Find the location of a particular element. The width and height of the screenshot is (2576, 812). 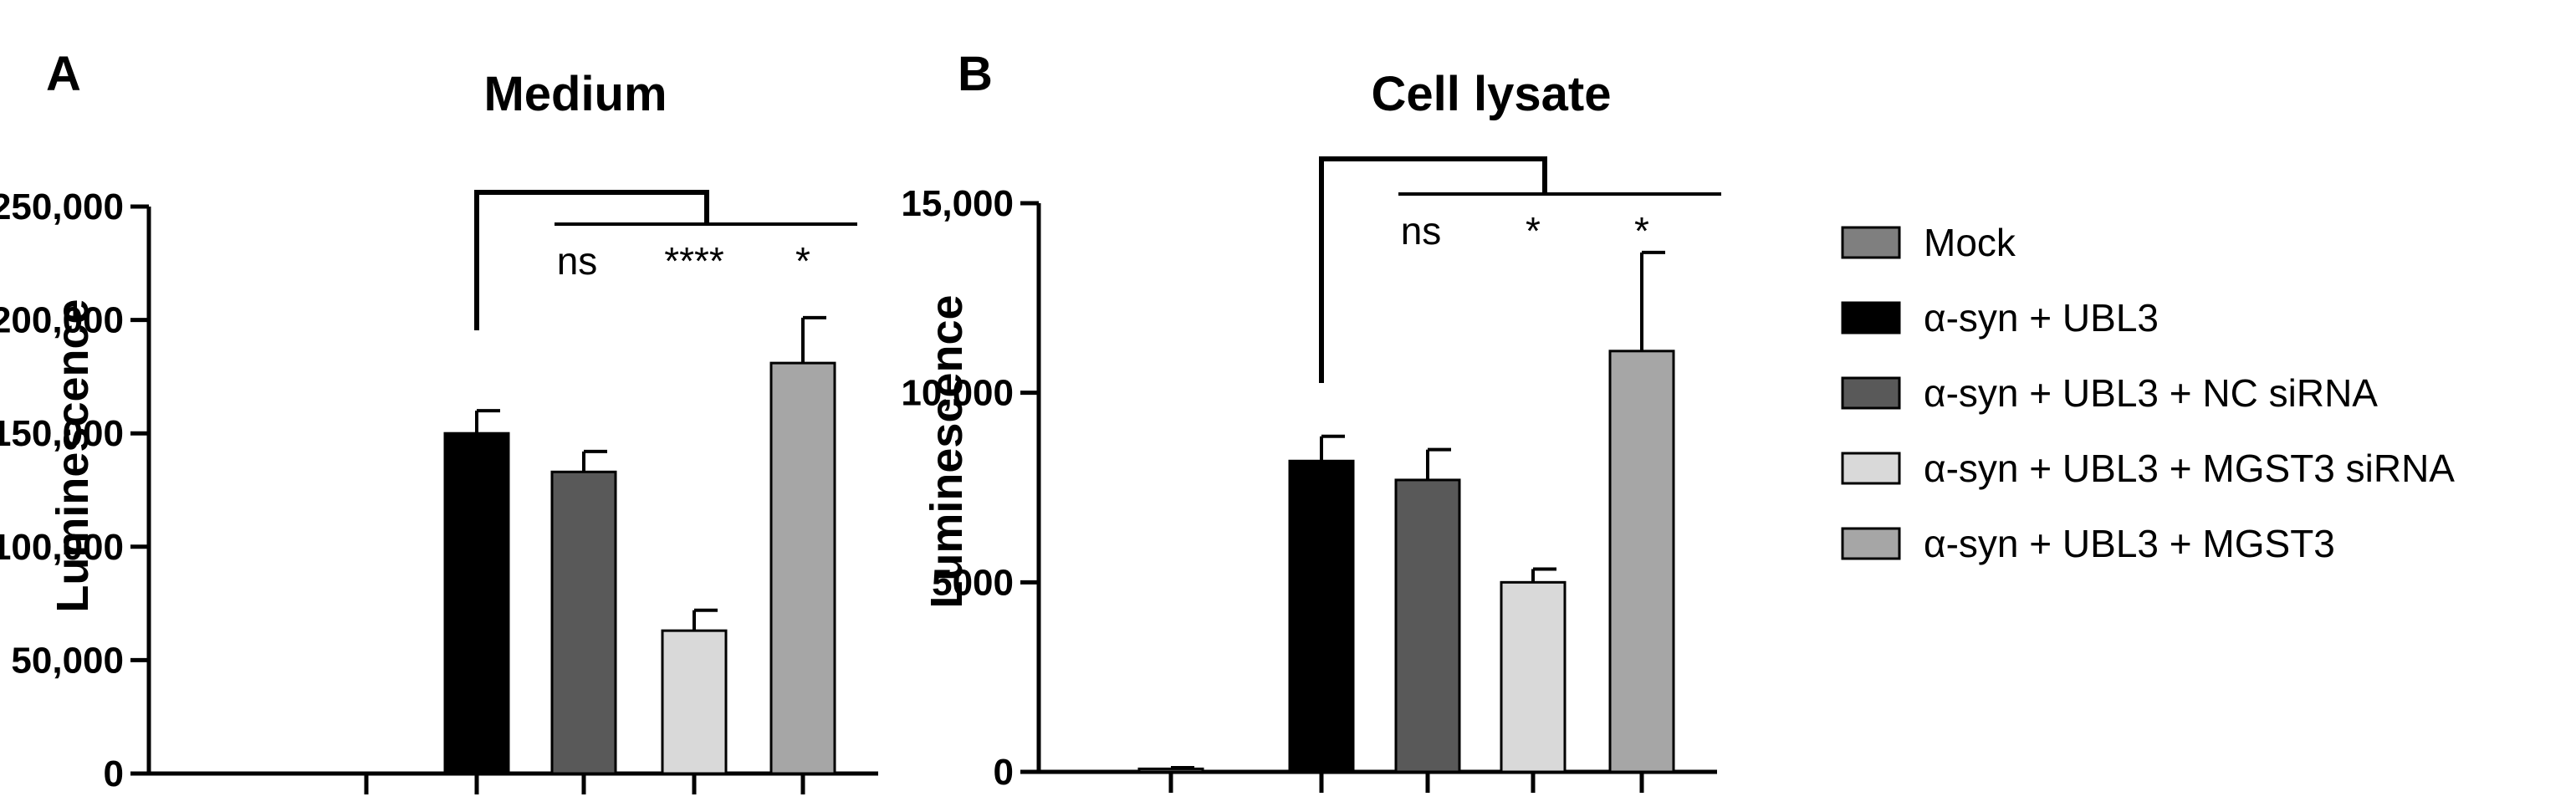

y-tick-label: 5000 is located at coordinates (973, 582).